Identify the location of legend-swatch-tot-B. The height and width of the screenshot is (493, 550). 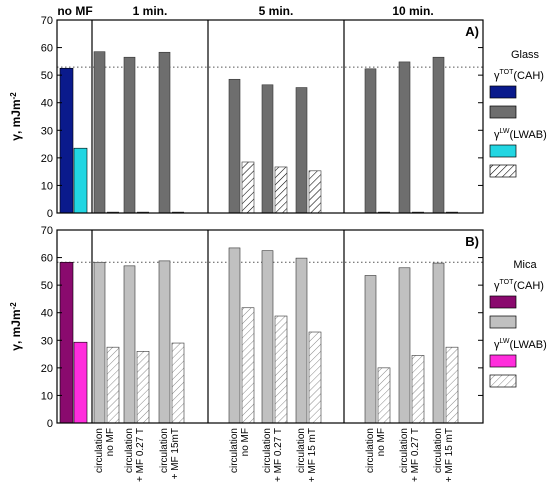
(503, 322).